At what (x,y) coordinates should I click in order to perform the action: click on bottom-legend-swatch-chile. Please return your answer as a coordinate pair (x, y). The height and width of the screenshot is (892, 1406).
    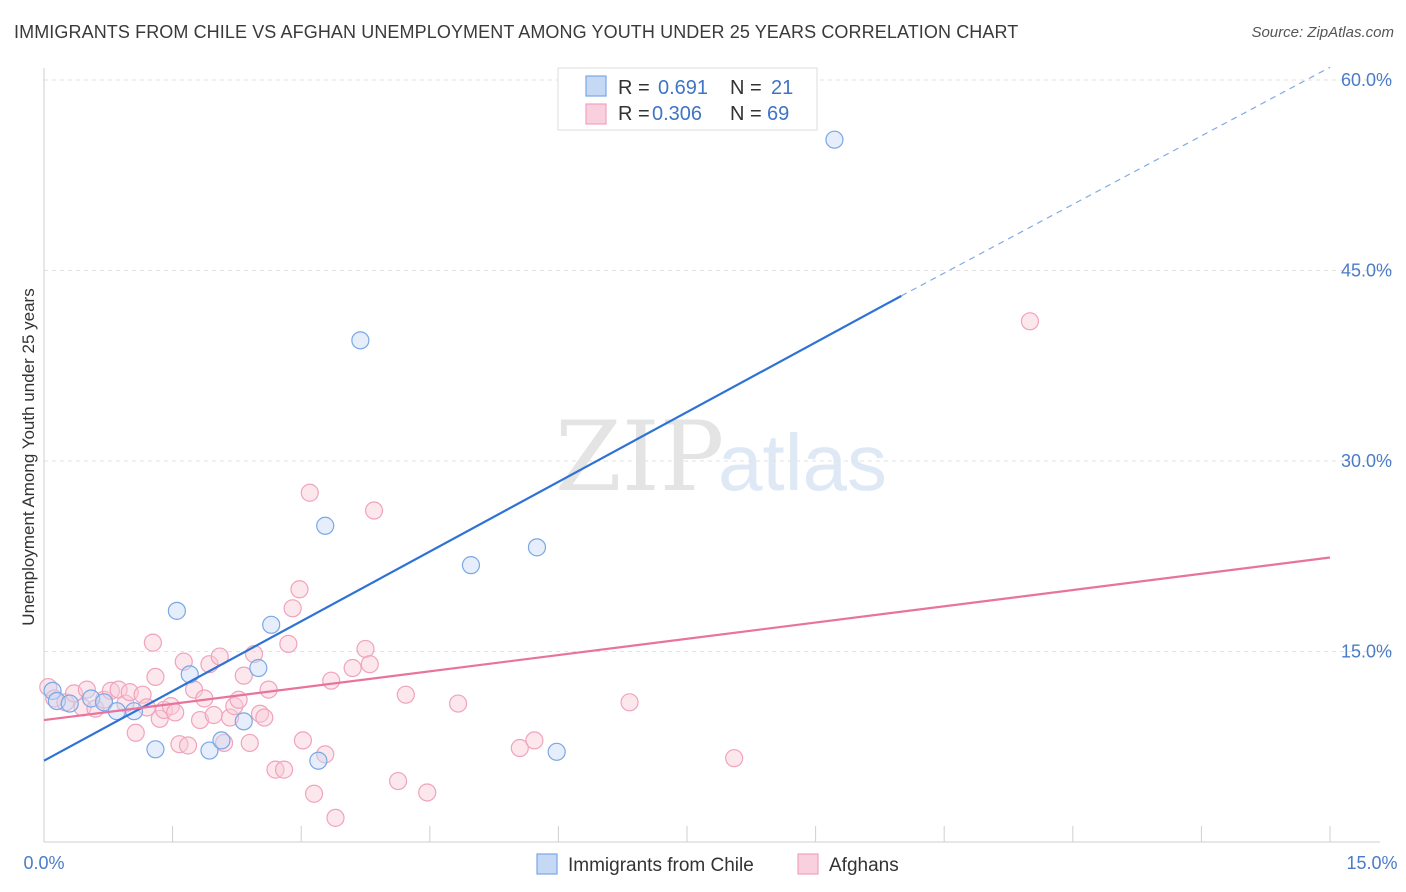
    Looking at the image, I should click on (547, 864).